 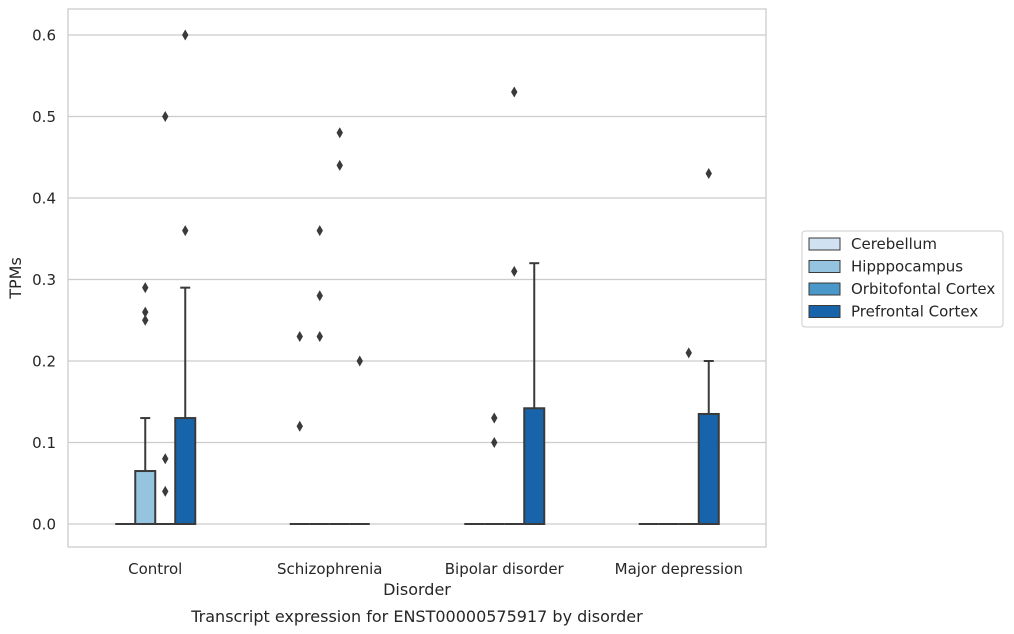 I want to click on y-tick-label: 0.0, so click(x=44, y=525).